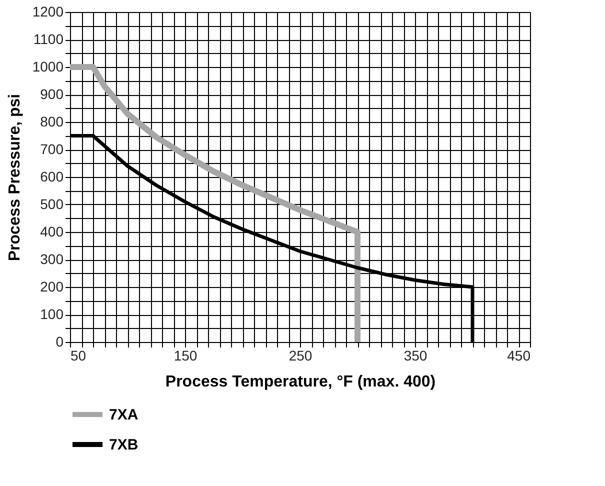 This screenshot has height=486, width=605. I want to click on y-tick-label: 600, so click(52, 176).